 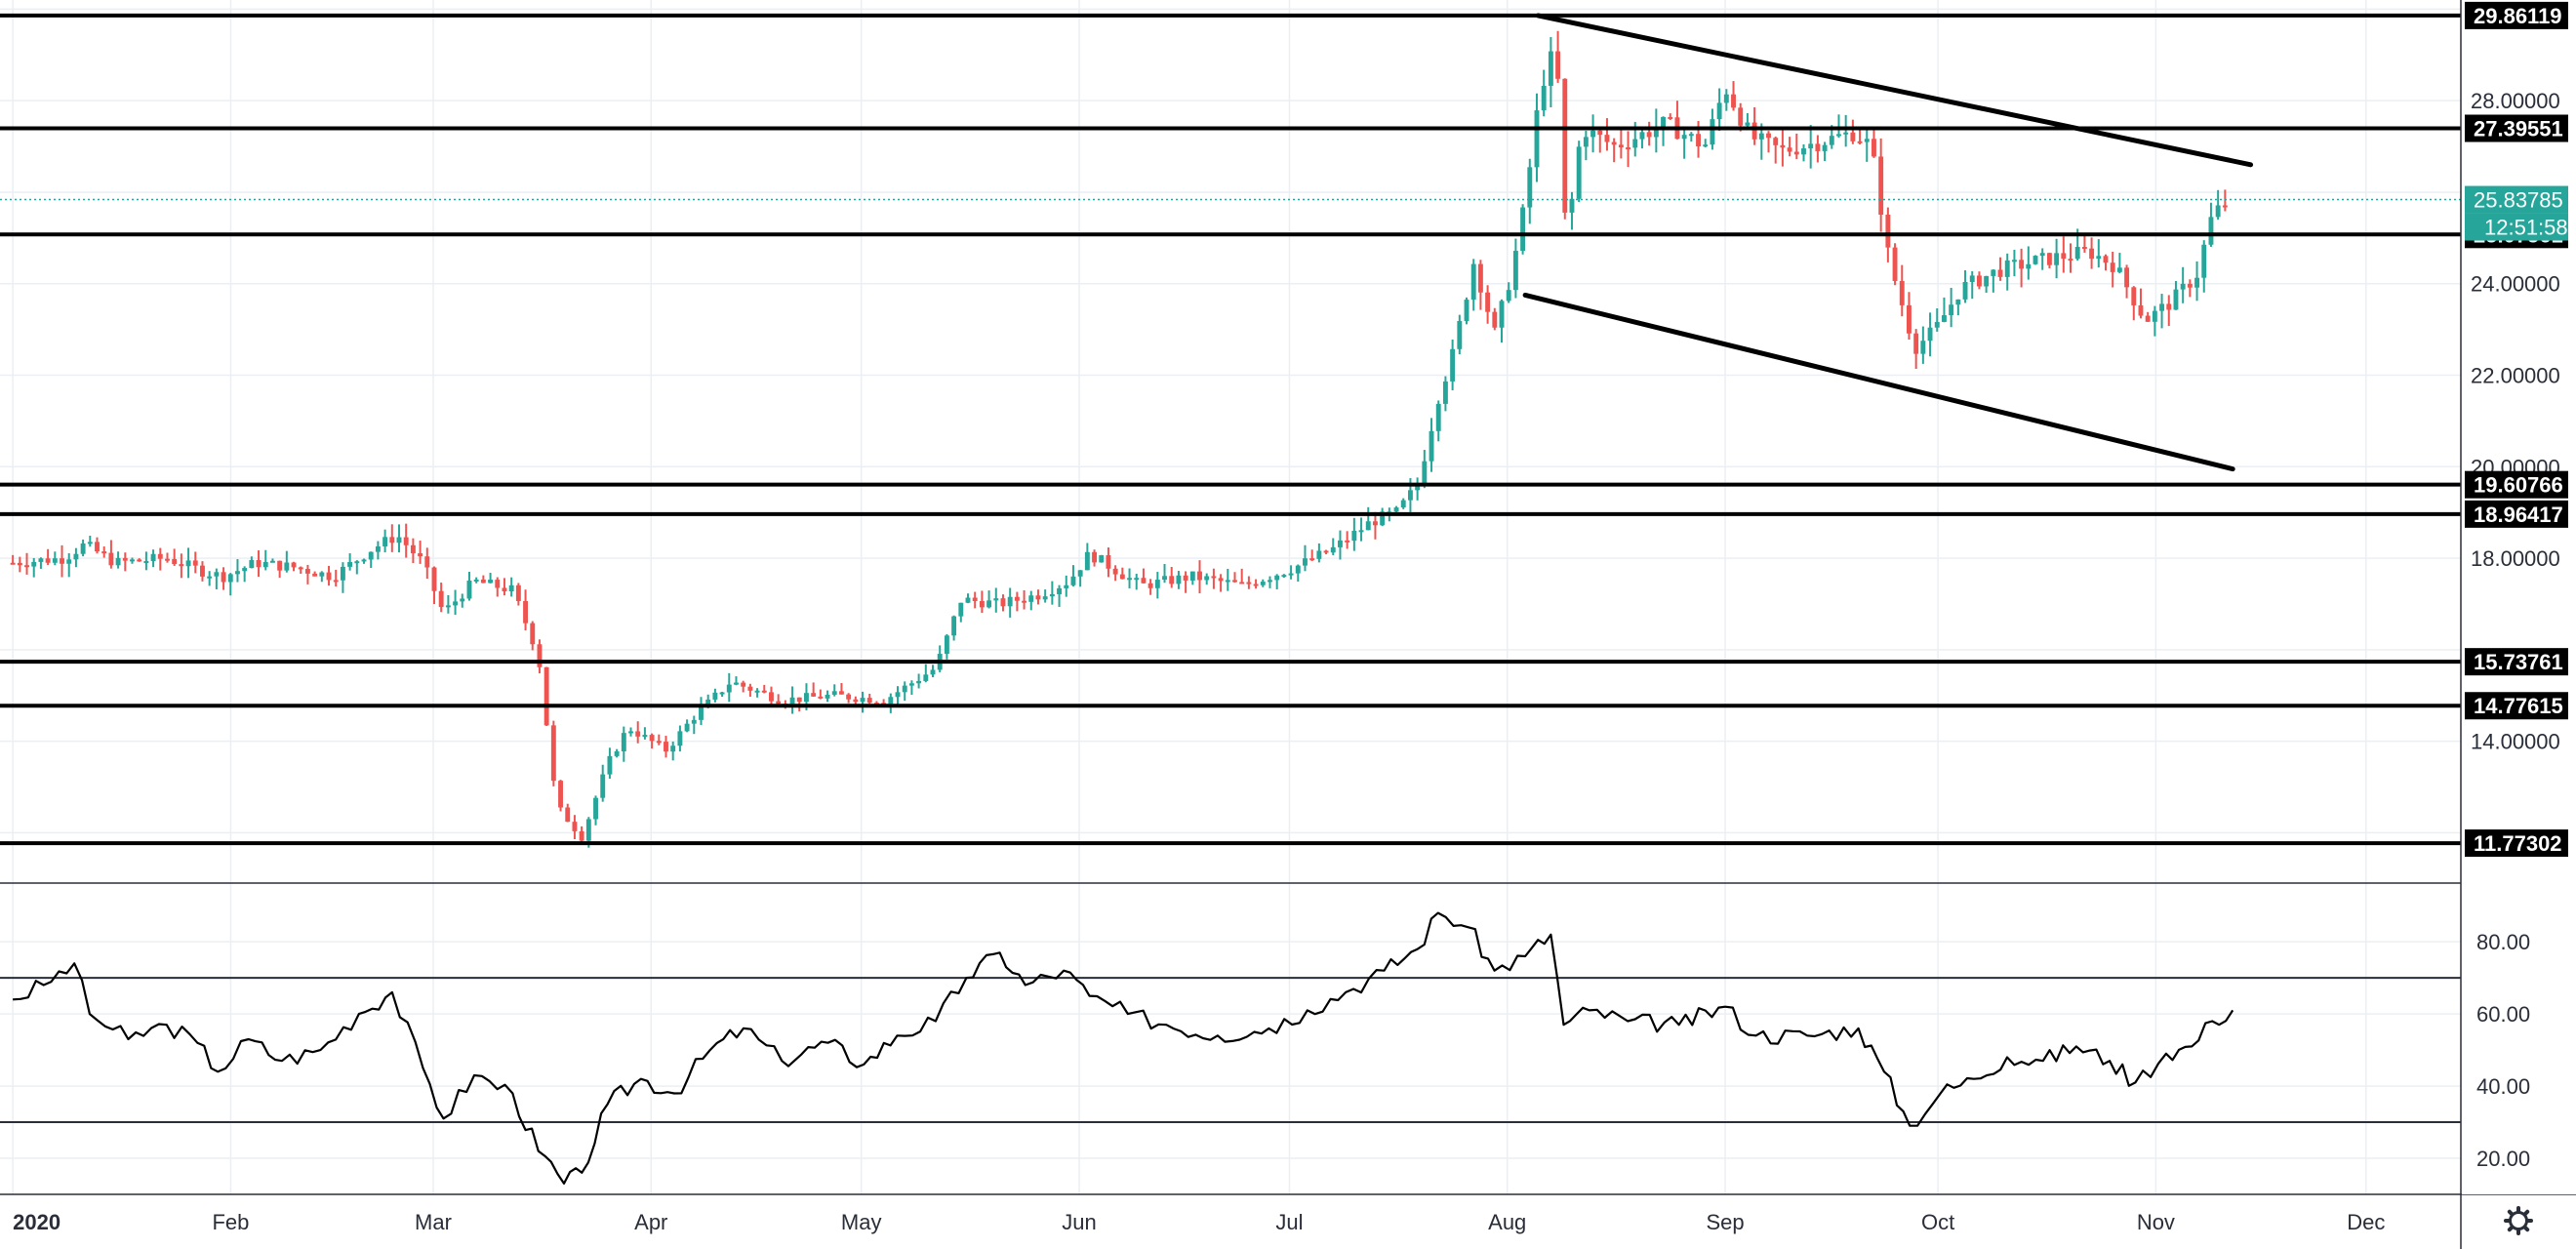 What do you see at coordinates (650, 1222) in the screenshot?
I see `time-tick-label: Apr` at bounding box center [650, 1222].